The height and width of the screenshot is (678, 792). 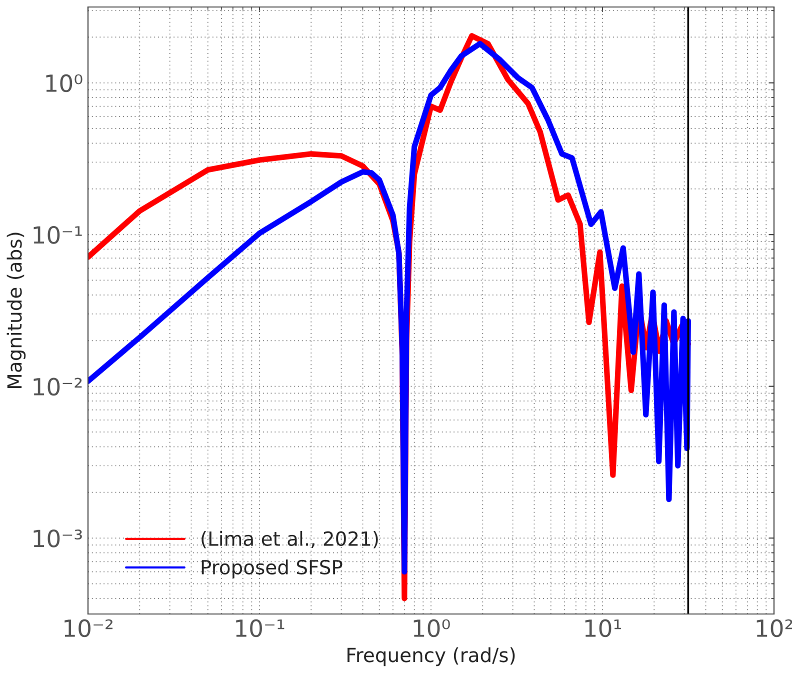 What do you see at coordinates (603, 628) in the screenshot?
I see `x-tick-label: 10¹` at bounding box center [603, 628].